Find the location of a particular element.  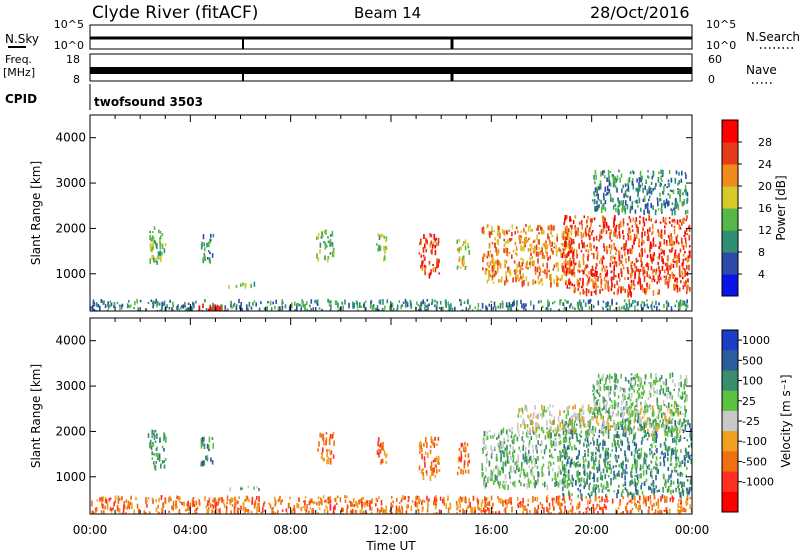

cpid-label: CPID is located at coordinates (21, 99).